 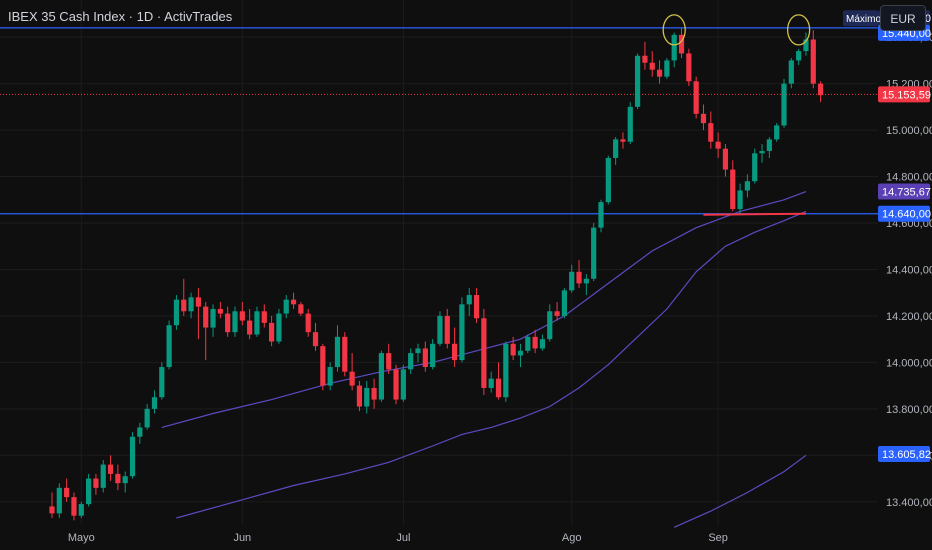 What do you see at coordinates (754, 214) in the screenshot?
I see `support-segment` at bounding box center [754, 214].